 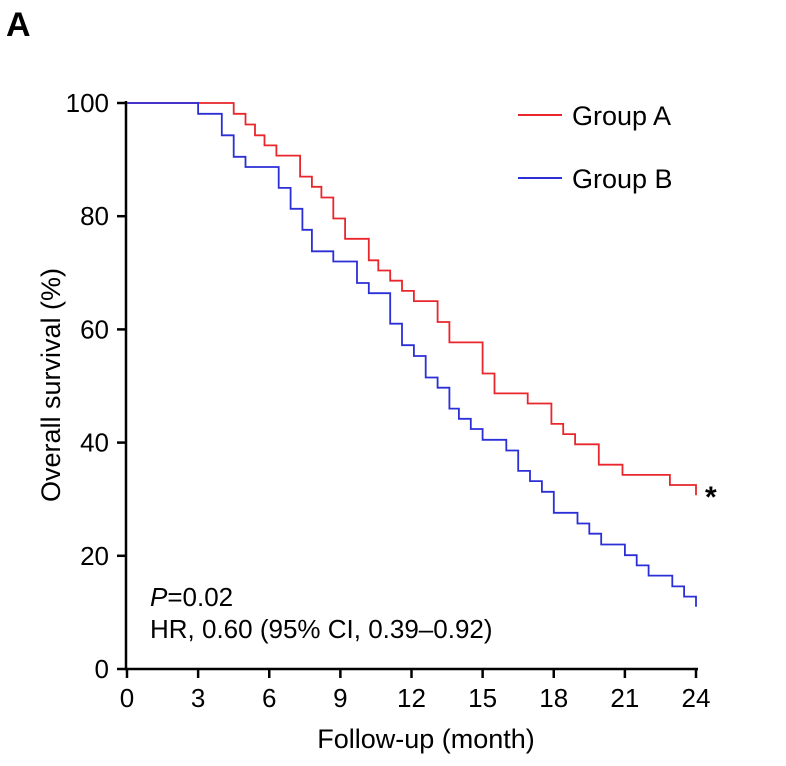 What do you see at coordinates (94, 329) in the screenshot?
I see `y-tick-label: 60` at bounding box center [94, 329].